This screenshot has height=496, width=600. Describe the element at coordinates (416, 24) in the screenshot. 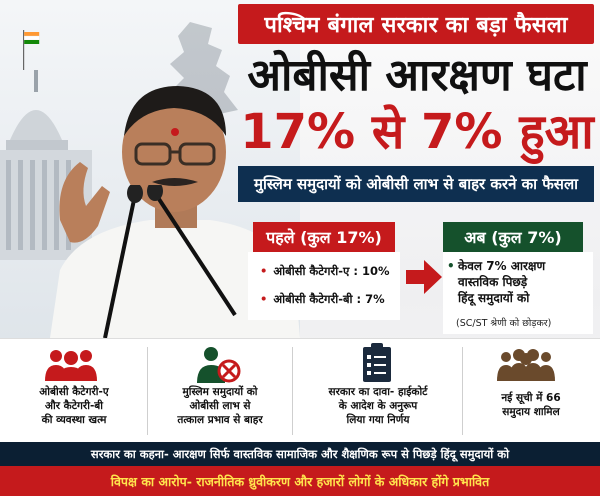

I see `headline-banner: पश्चिम बंगाल सरकार का बड़ा फैसला` at that location.